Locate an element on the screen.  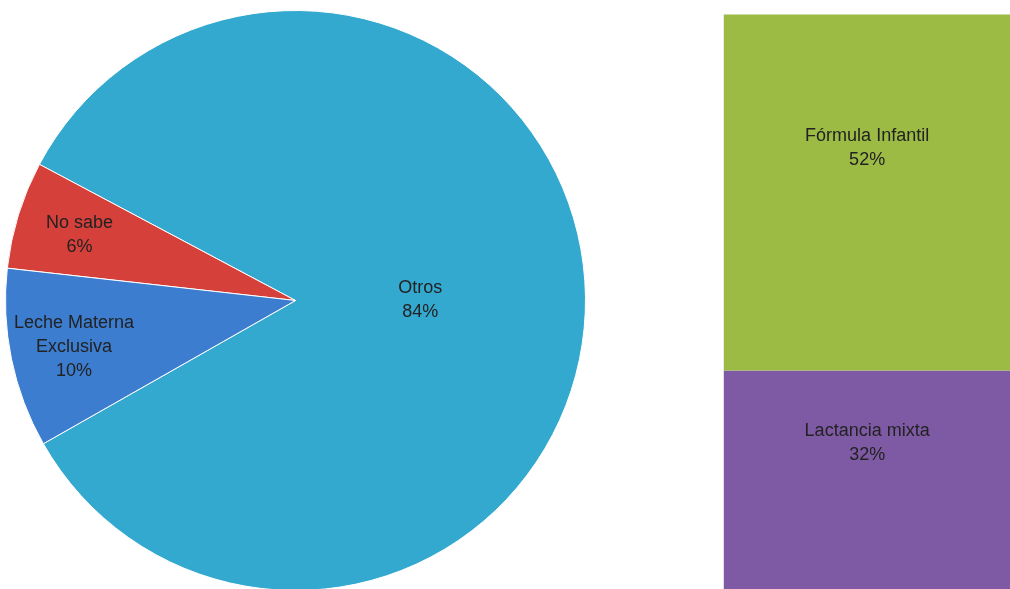
slice-label: Leche Materna Exclusiva is located at coordinates (74, 333).